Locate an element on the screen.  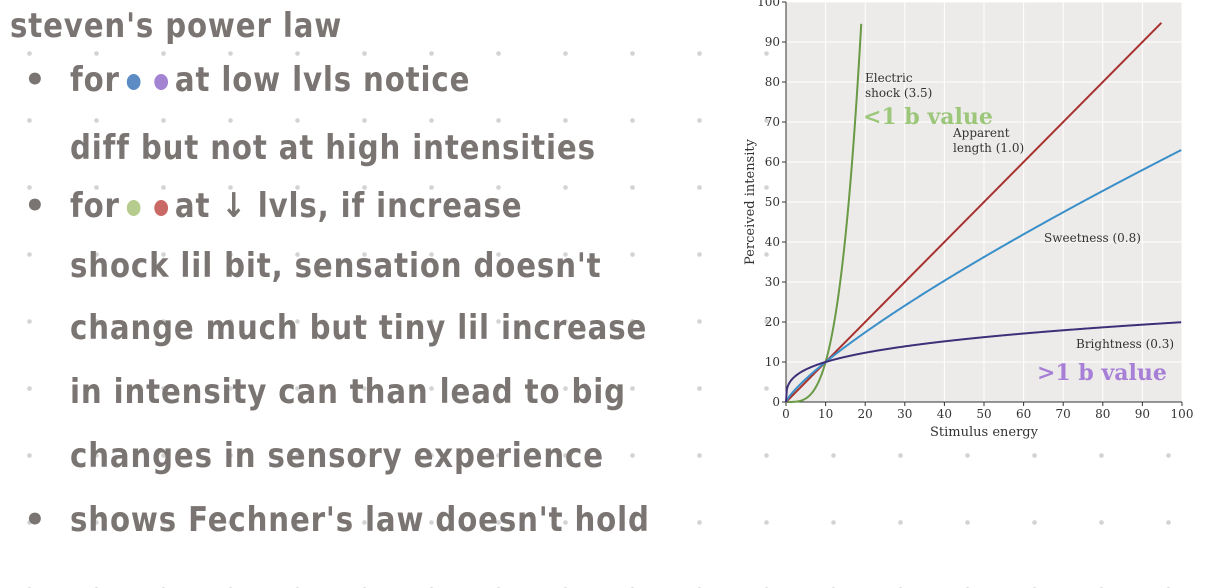
series-line-brightness is located at coordinates (983, 362).